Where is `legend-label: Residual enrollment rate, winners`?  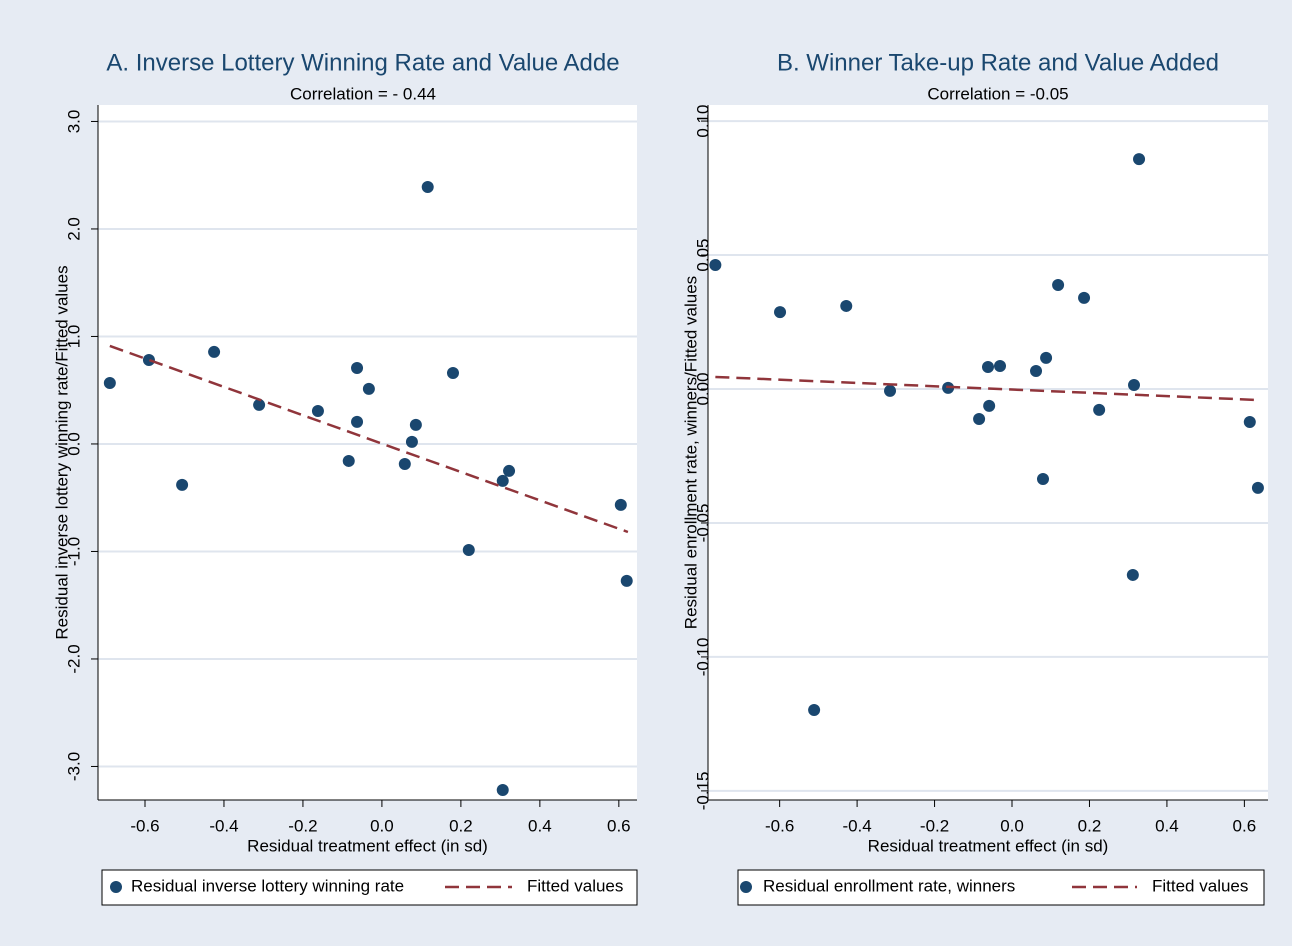 legend-label: Residual enrollment rate, winners is located at coordinates (889, 885).